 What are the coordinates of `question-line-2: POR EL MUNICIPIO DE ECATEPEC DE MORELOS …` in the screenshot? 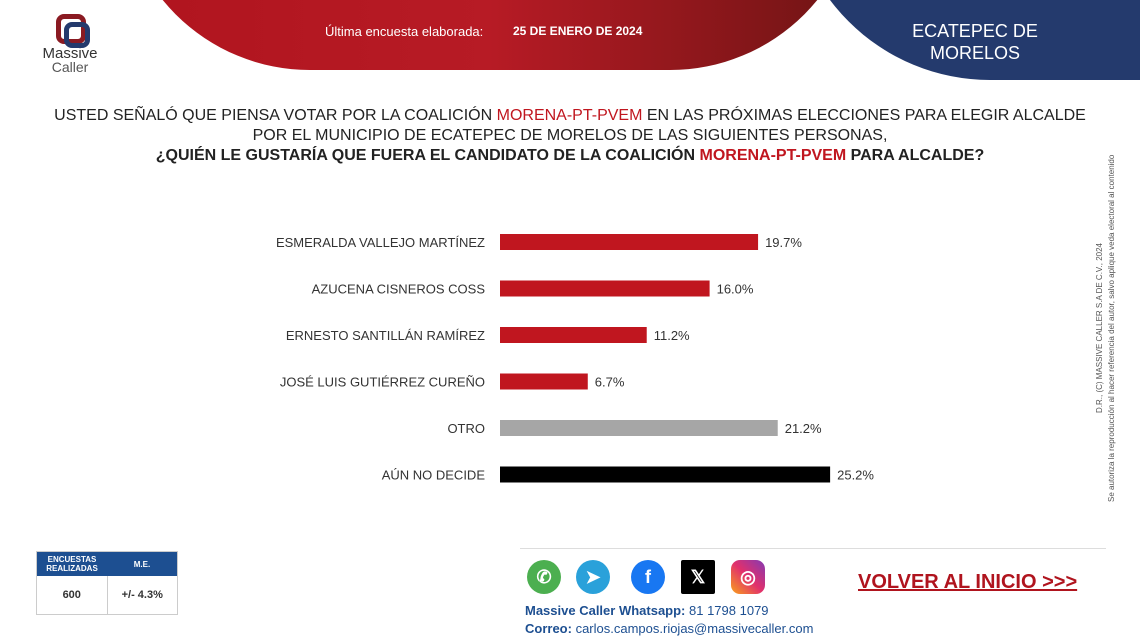 It's located at (570, 135).